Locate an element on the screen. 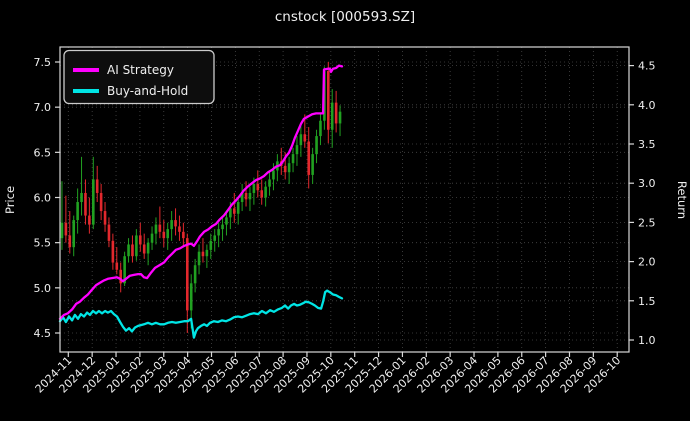 Image resolution: width=690 pixels, height=421 pixels. return-tick-label: 4.5 is located at coordinates (647, 66).